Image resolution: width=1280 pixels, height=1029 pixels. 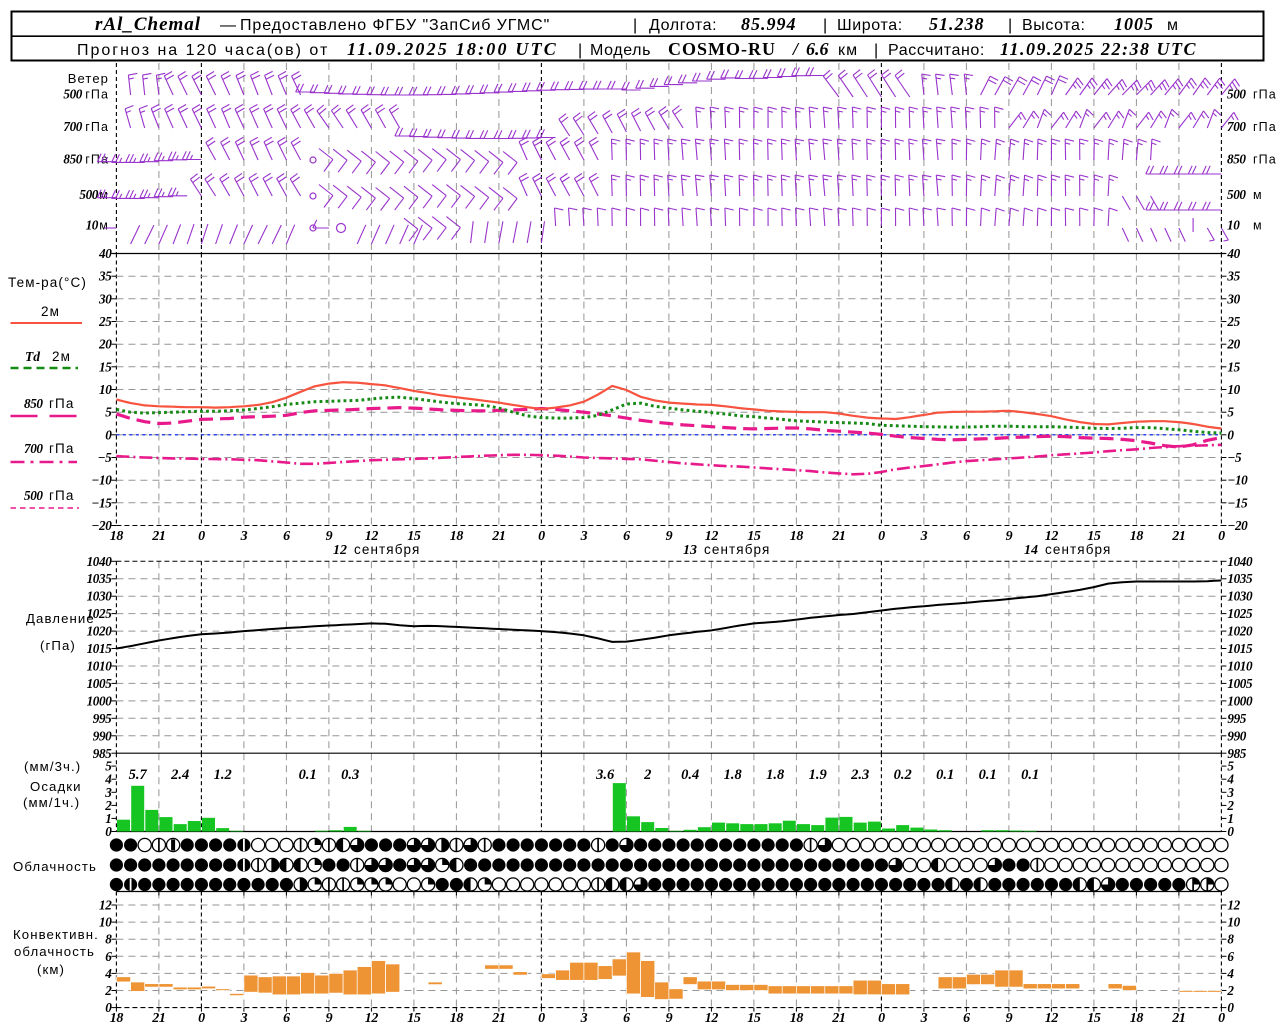 I want to click on svg-text: Модель, so click(x=620, y=50).